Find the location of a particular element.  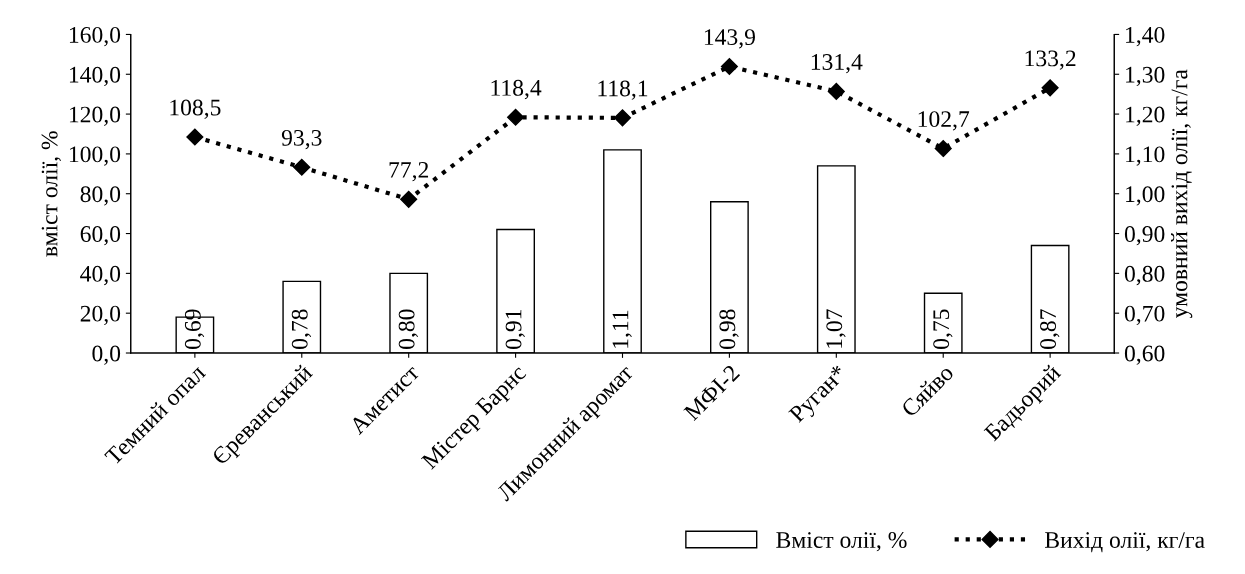

y2-tick-label: 1,10 is located at coordinates (1145, 156).